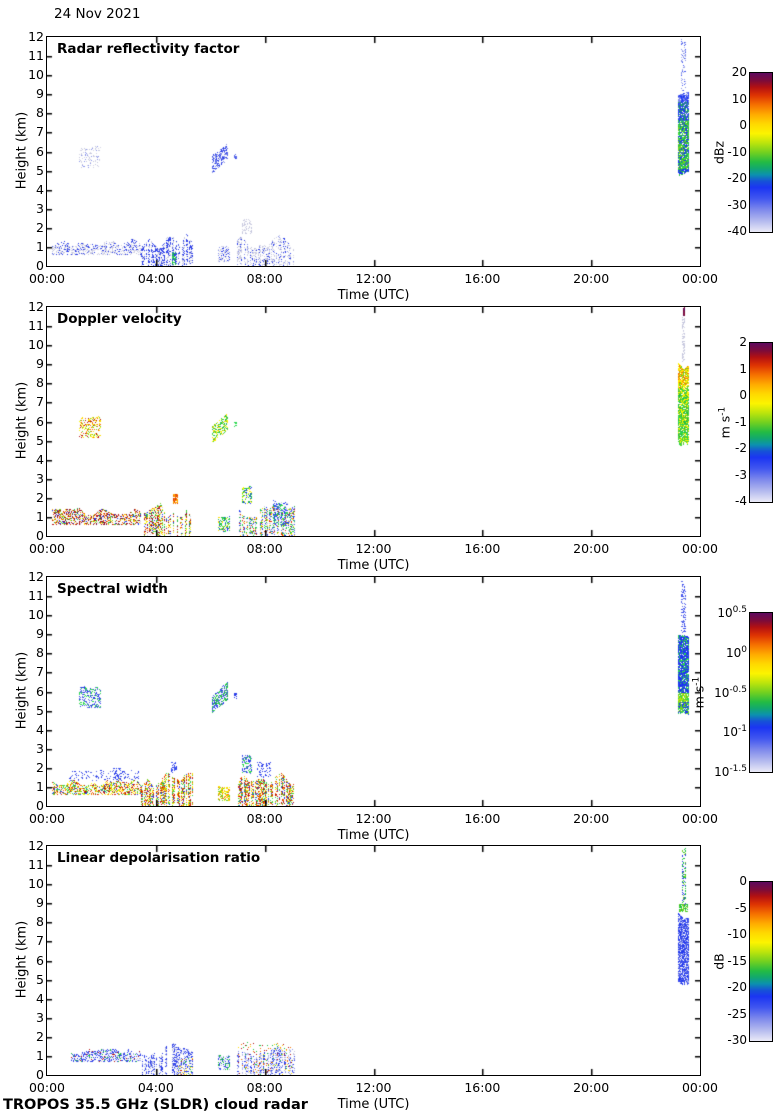  Describe the element at coordinates (760, 422) in the screenshot. I see `colorbar-doppler-velocity` at that location.